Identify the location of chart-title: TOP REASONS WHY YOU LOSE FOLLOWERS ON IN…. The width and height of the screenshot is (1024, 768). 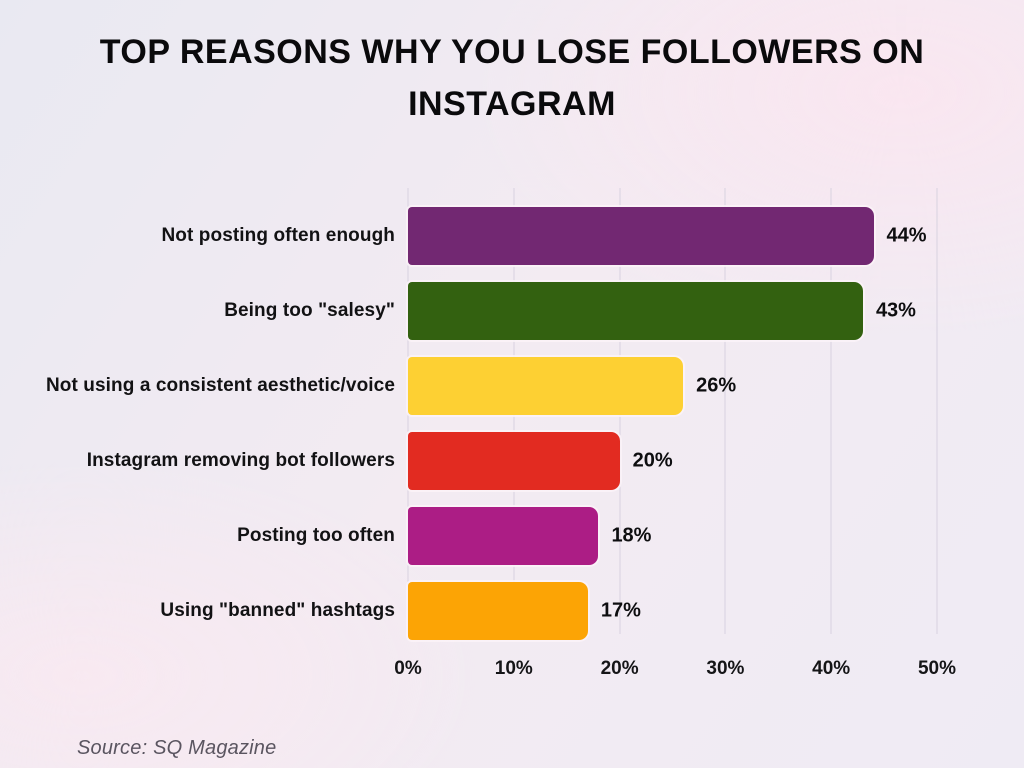
(512, 78).